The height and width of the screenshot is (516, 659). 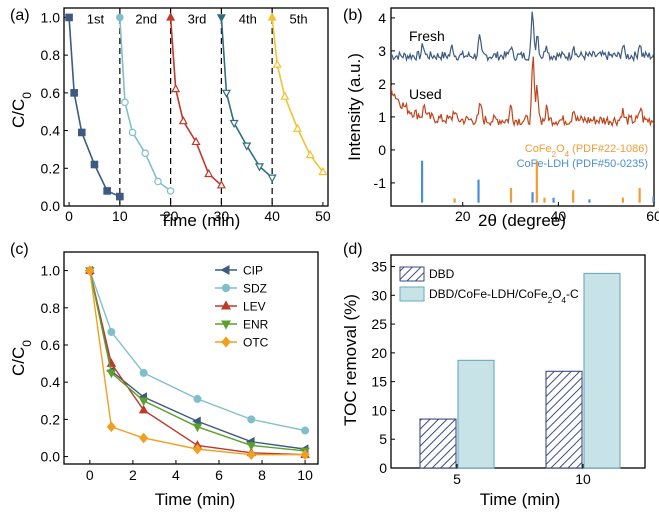 What do you see at coordinates (197, 351) in the screenshot?
I see `sdz-line` at bounding box center [197, 351].